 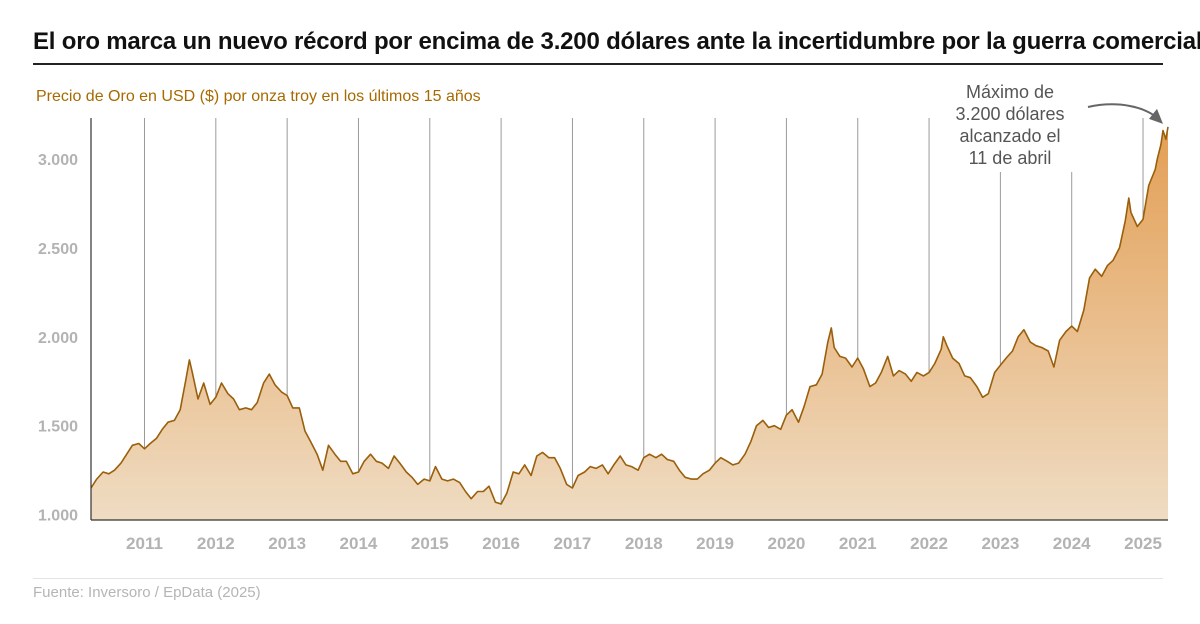 What do you see at coordinates (287, 543) in the screenshot?
I see `x-tick-label: 2013` at bounding box center [287, 543].